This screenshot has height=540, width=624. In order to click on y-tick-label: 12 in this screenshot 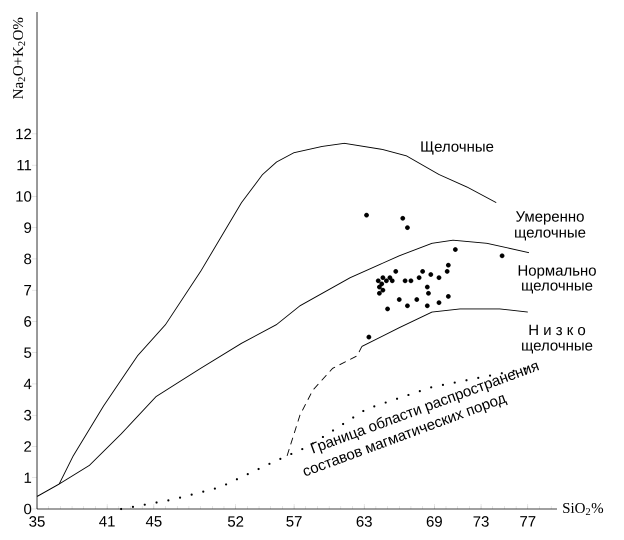, I will do `click(24, 134)`.